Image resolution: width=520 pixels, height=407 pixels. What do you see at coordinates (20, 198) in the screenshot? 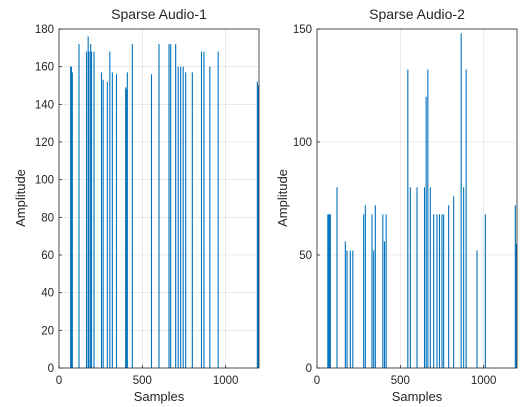
I see `y-axis-label-1: Amplitude` at bounding box center [20, 198].